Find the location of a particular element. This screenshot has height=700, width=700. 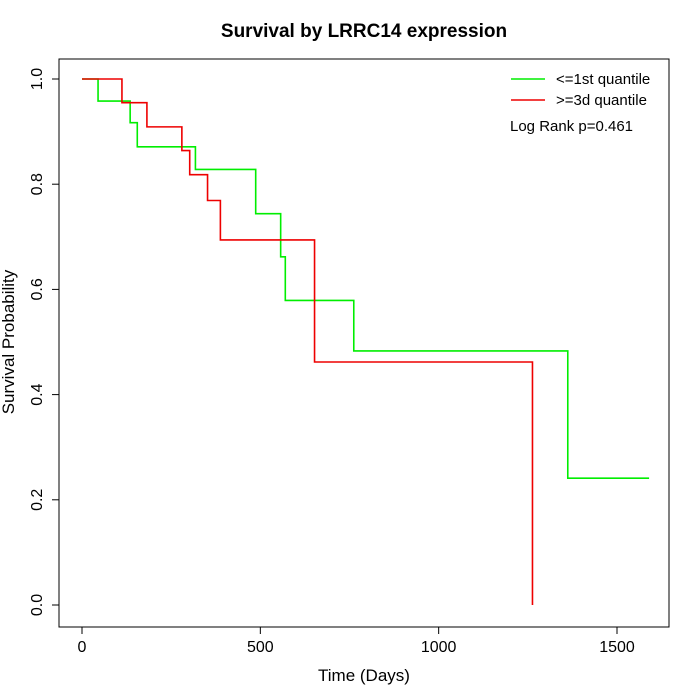

log-rank-annotation: Log Rank p=0.461 is located at coordinates (571, 126).